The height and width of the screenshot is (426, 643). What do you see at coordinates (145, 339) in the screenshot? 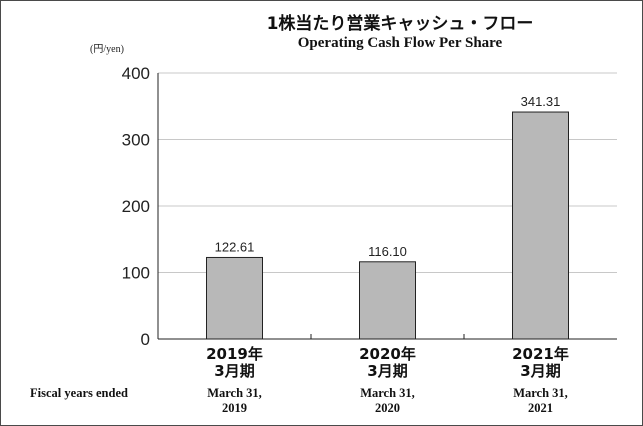
I see `y-tick-label-0: 0` at bounding box center [145, 339].